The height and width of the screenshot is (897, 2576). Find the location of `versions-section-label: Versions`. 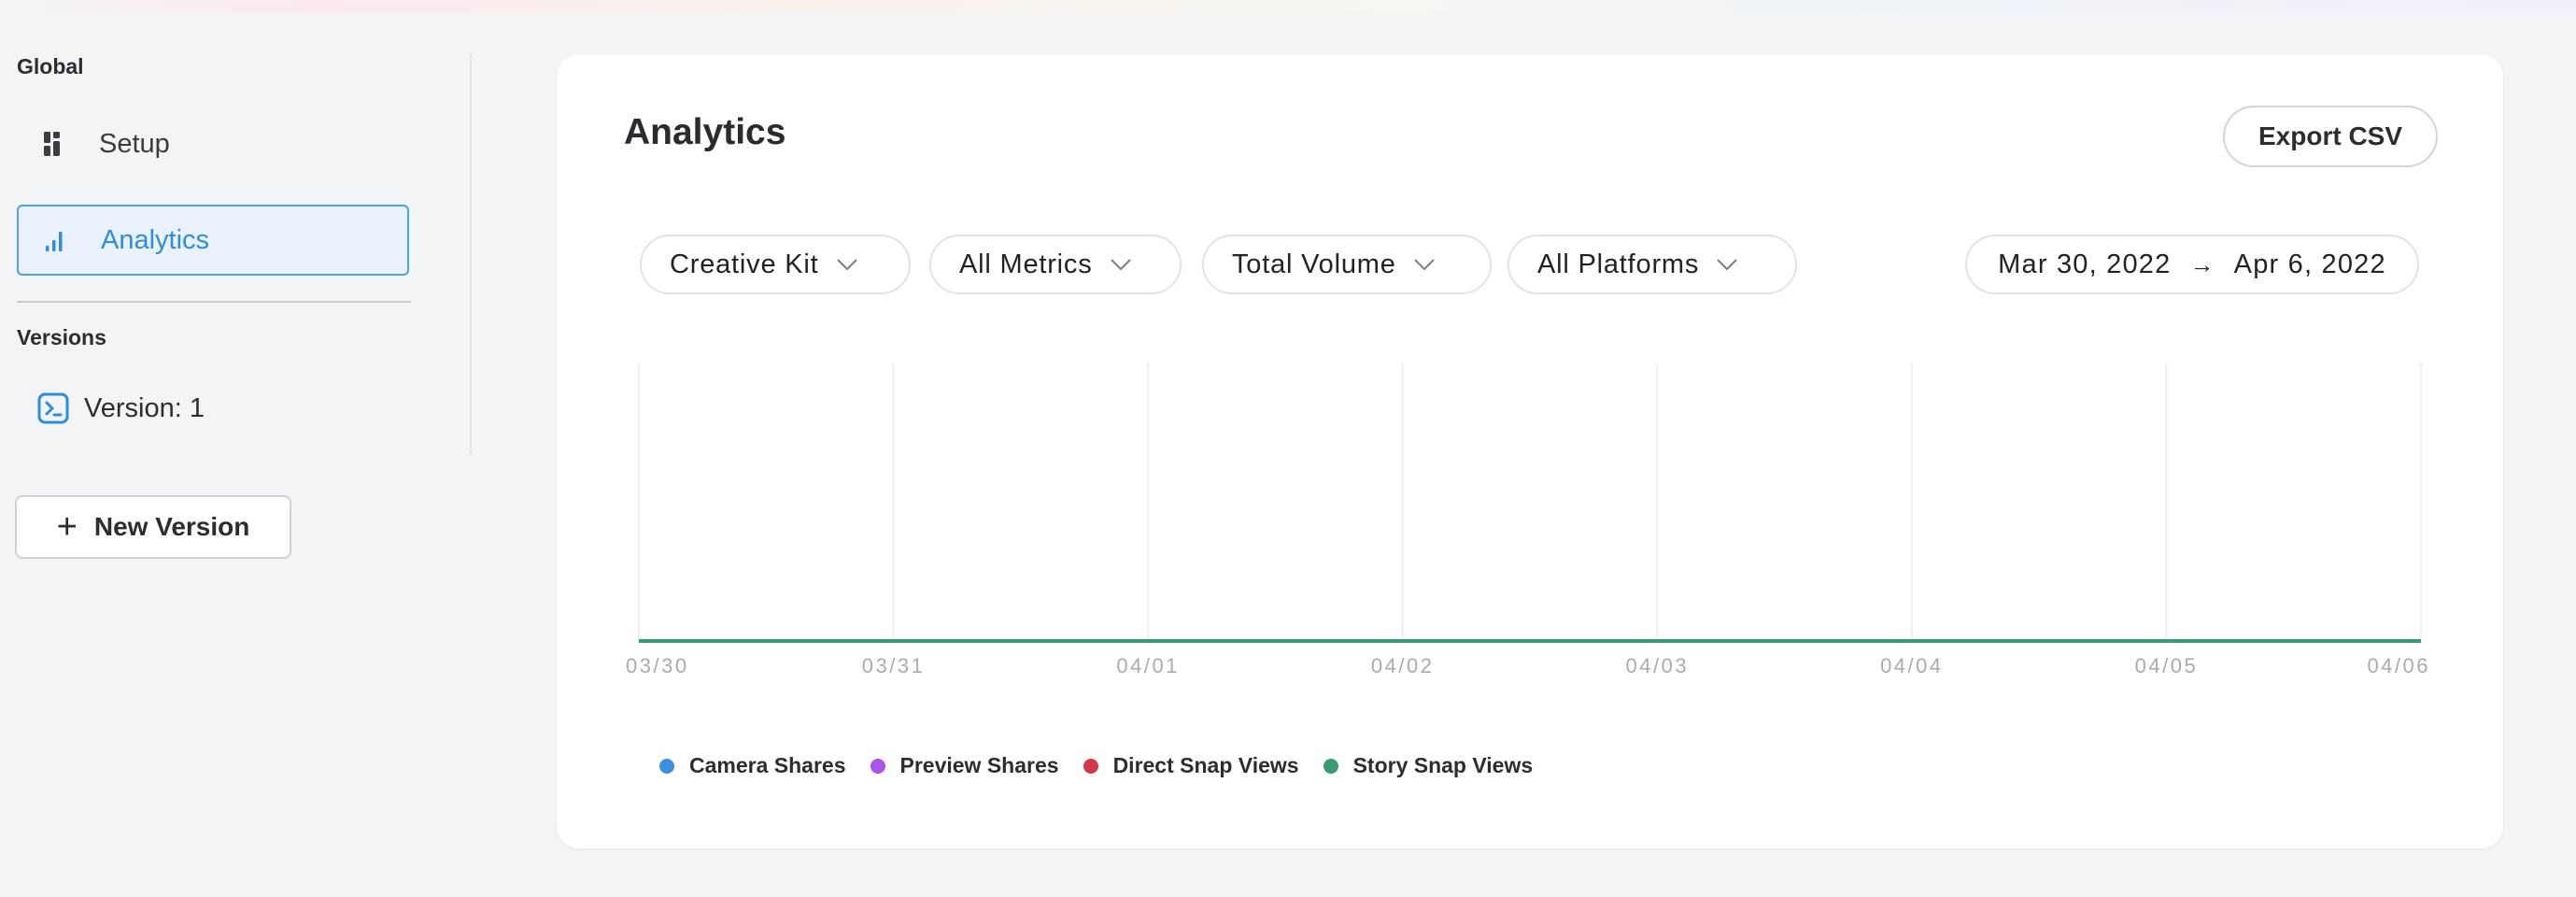

versions-section-label: Versions is located at coordinates (61, 337).